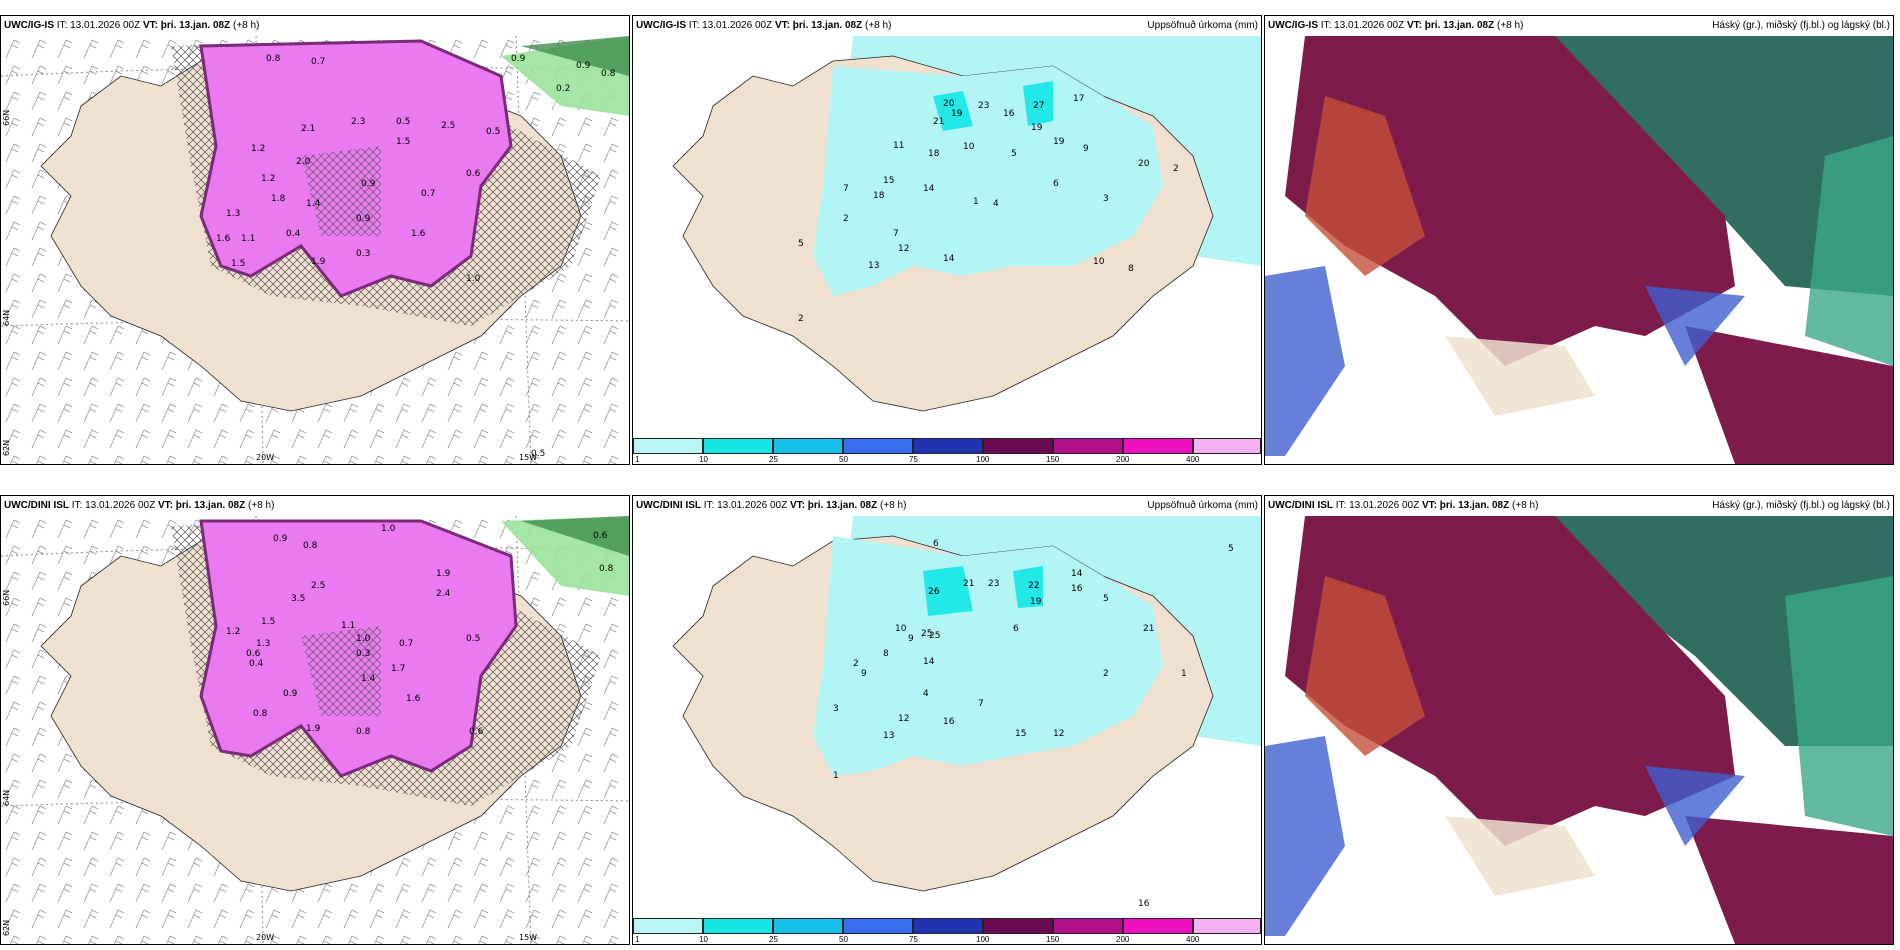 The height and width of the screenshot is (950, 1900). Describe the element at coordinates (896, 234) in the screenshot. I see `value-label: 7` at that location.